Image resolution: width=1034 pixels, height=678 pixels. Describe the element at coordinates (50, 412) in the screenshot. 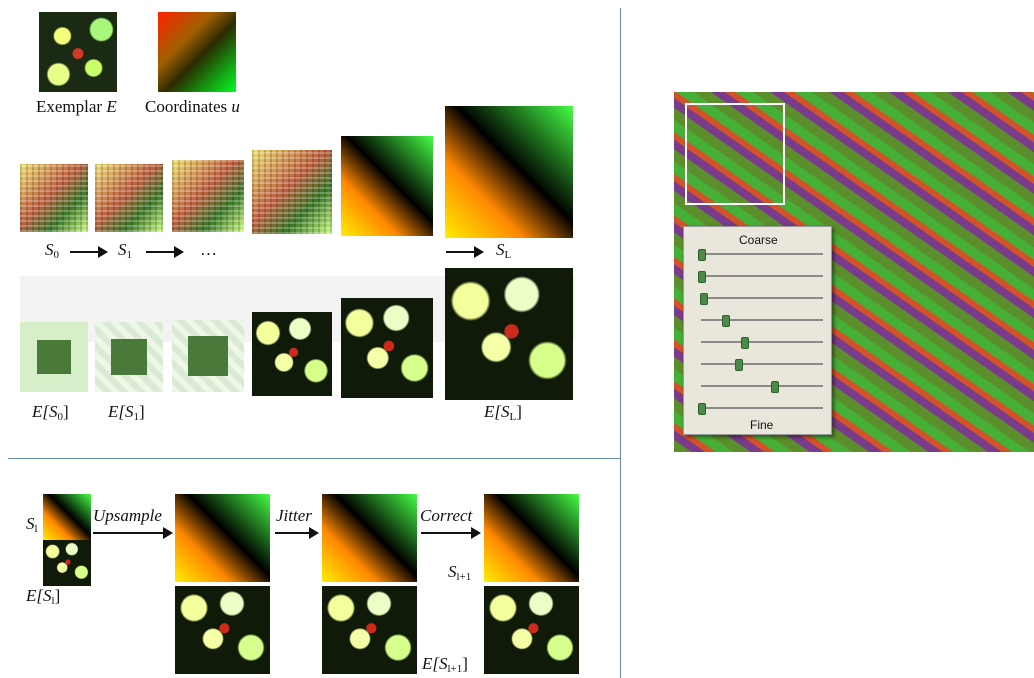

I see `label-es0: E[S0]` at that location.